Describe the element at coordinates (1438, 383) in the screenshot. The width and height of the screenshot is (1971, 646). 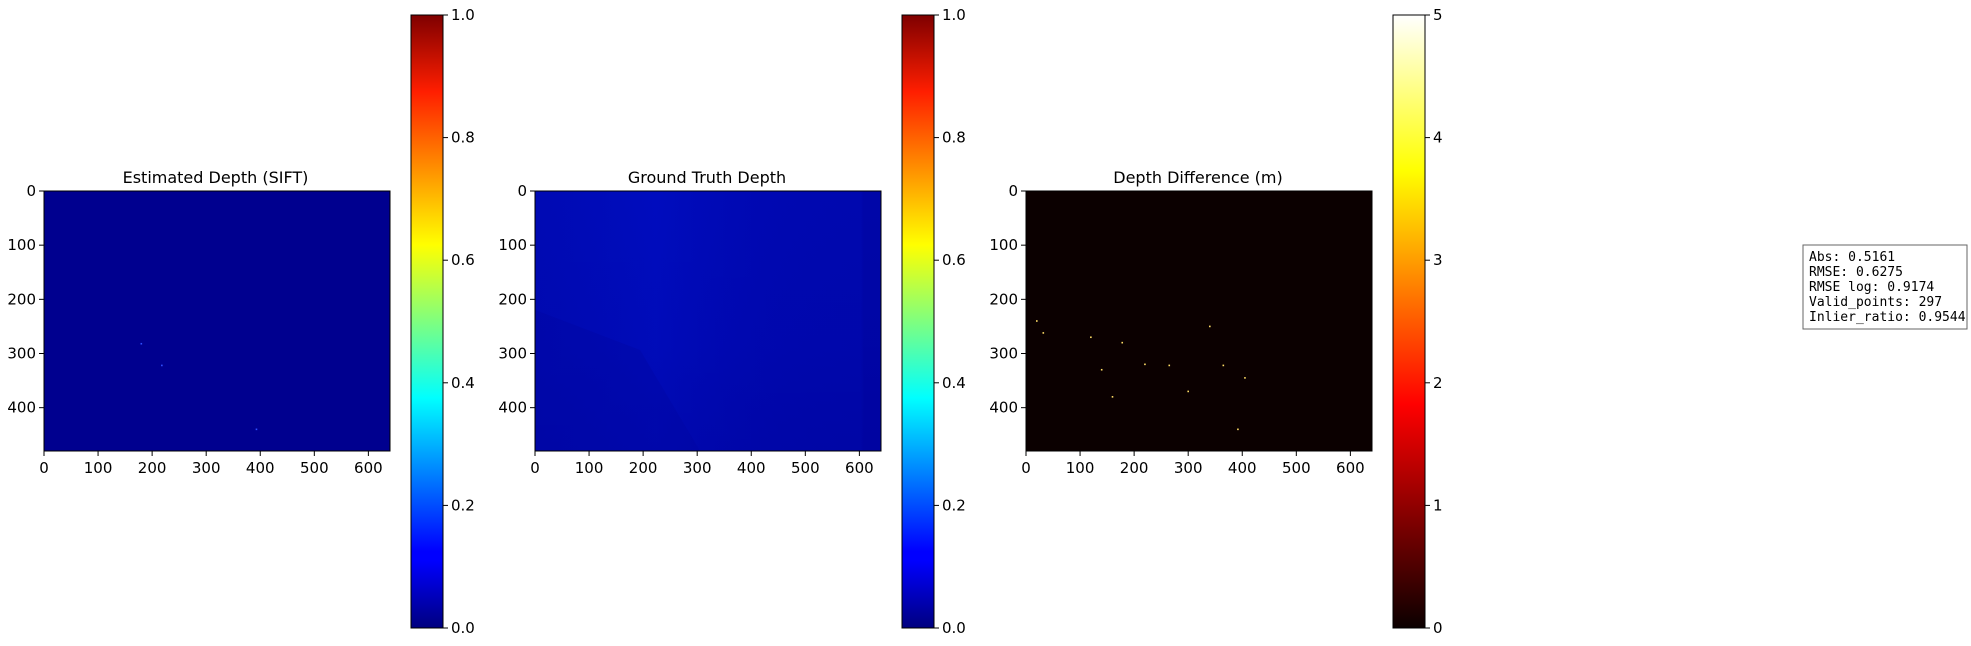
I see `colorbar-tick-label: 2` at that location.